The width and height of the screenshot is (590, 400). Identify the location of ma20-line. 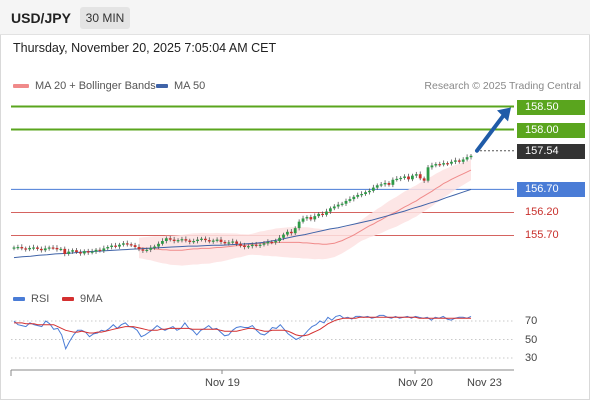
(305, 210).